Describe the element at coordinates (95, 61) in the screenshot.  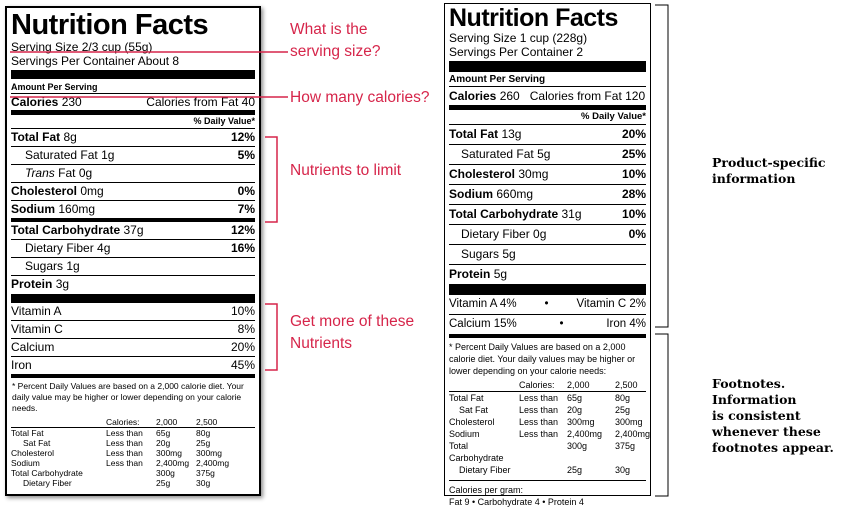
I see `servings-per-container: Servings Per Container About 8` at that location.